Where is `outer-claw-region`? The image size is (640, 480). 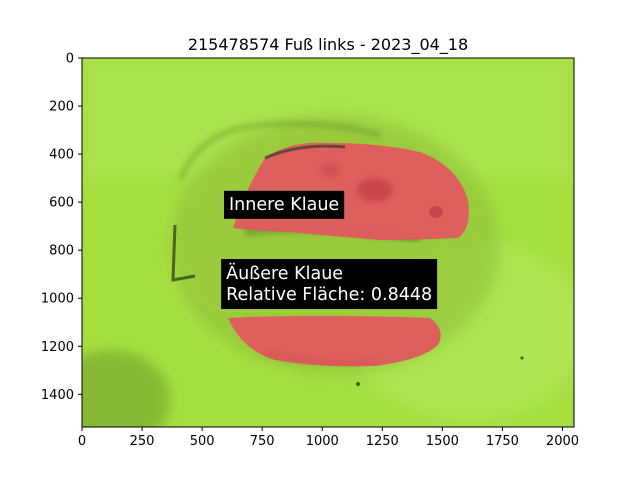
outer-claw-region is located at coordinates (334, 341).